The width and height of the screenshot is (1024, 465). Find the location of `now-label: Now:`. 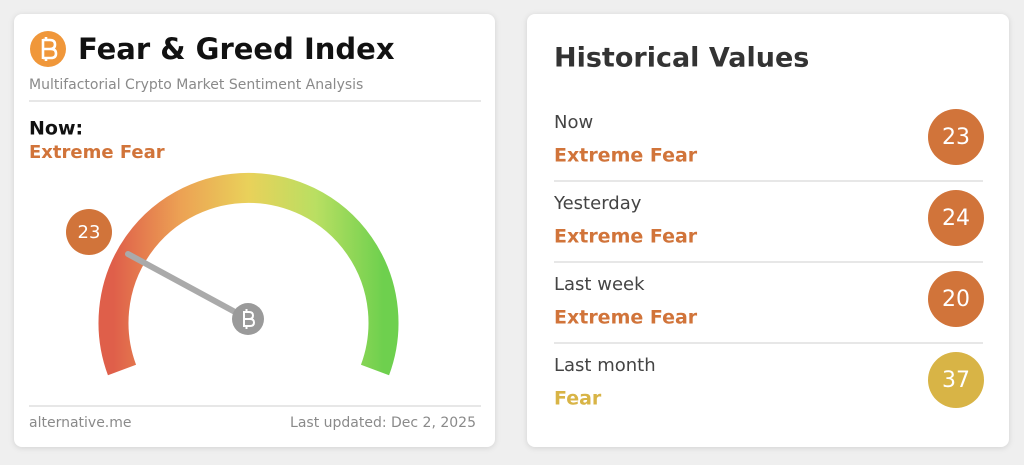

now-label: Now: is located at coordinates (56, 129).